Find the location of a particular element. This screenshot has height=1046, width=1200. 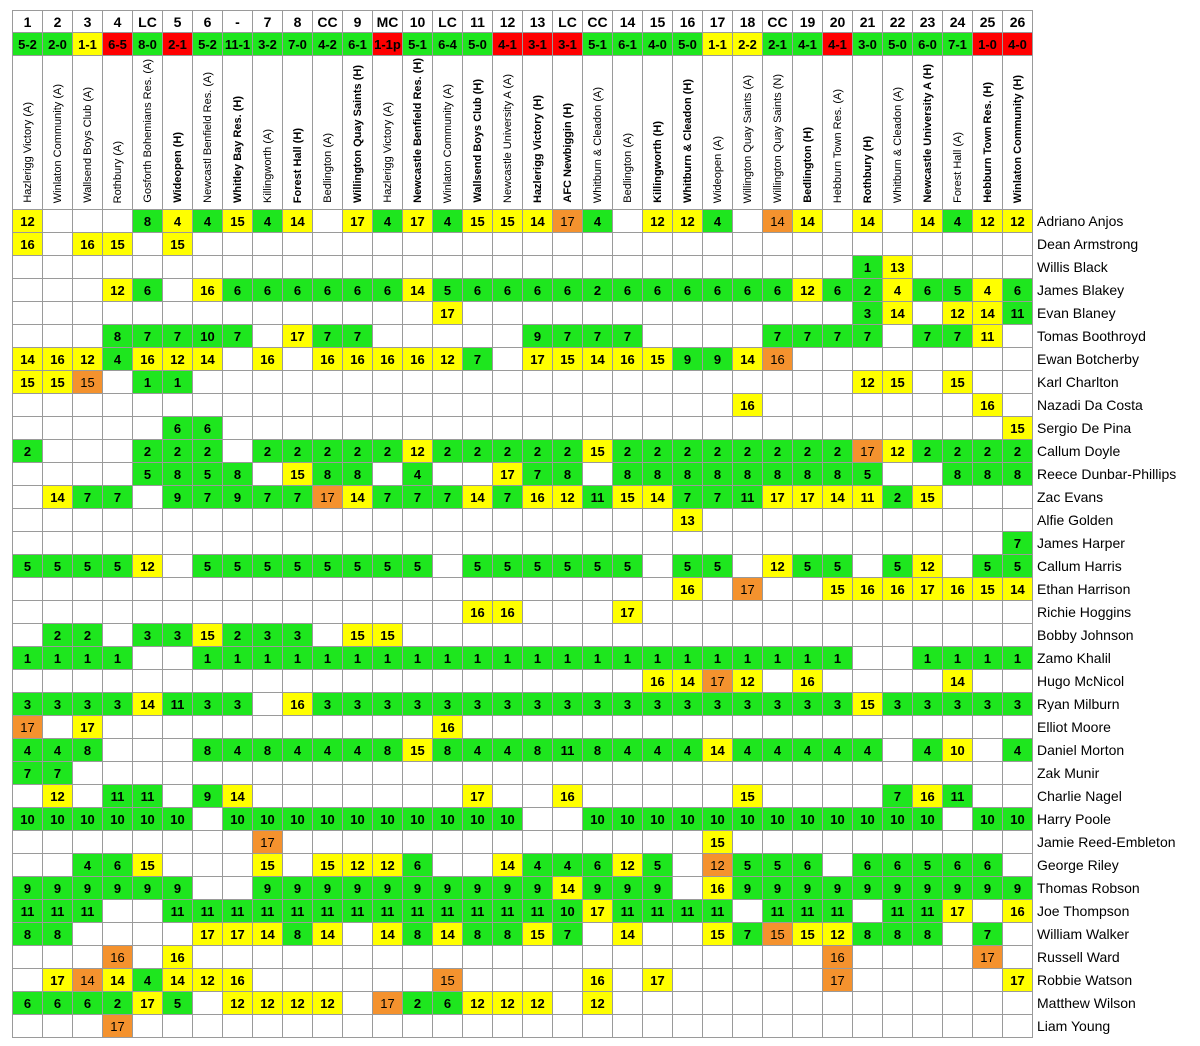

player-row: 15 15 15 1 1 12 15 15 Karl Charlton is located at coordinates (604, 382).